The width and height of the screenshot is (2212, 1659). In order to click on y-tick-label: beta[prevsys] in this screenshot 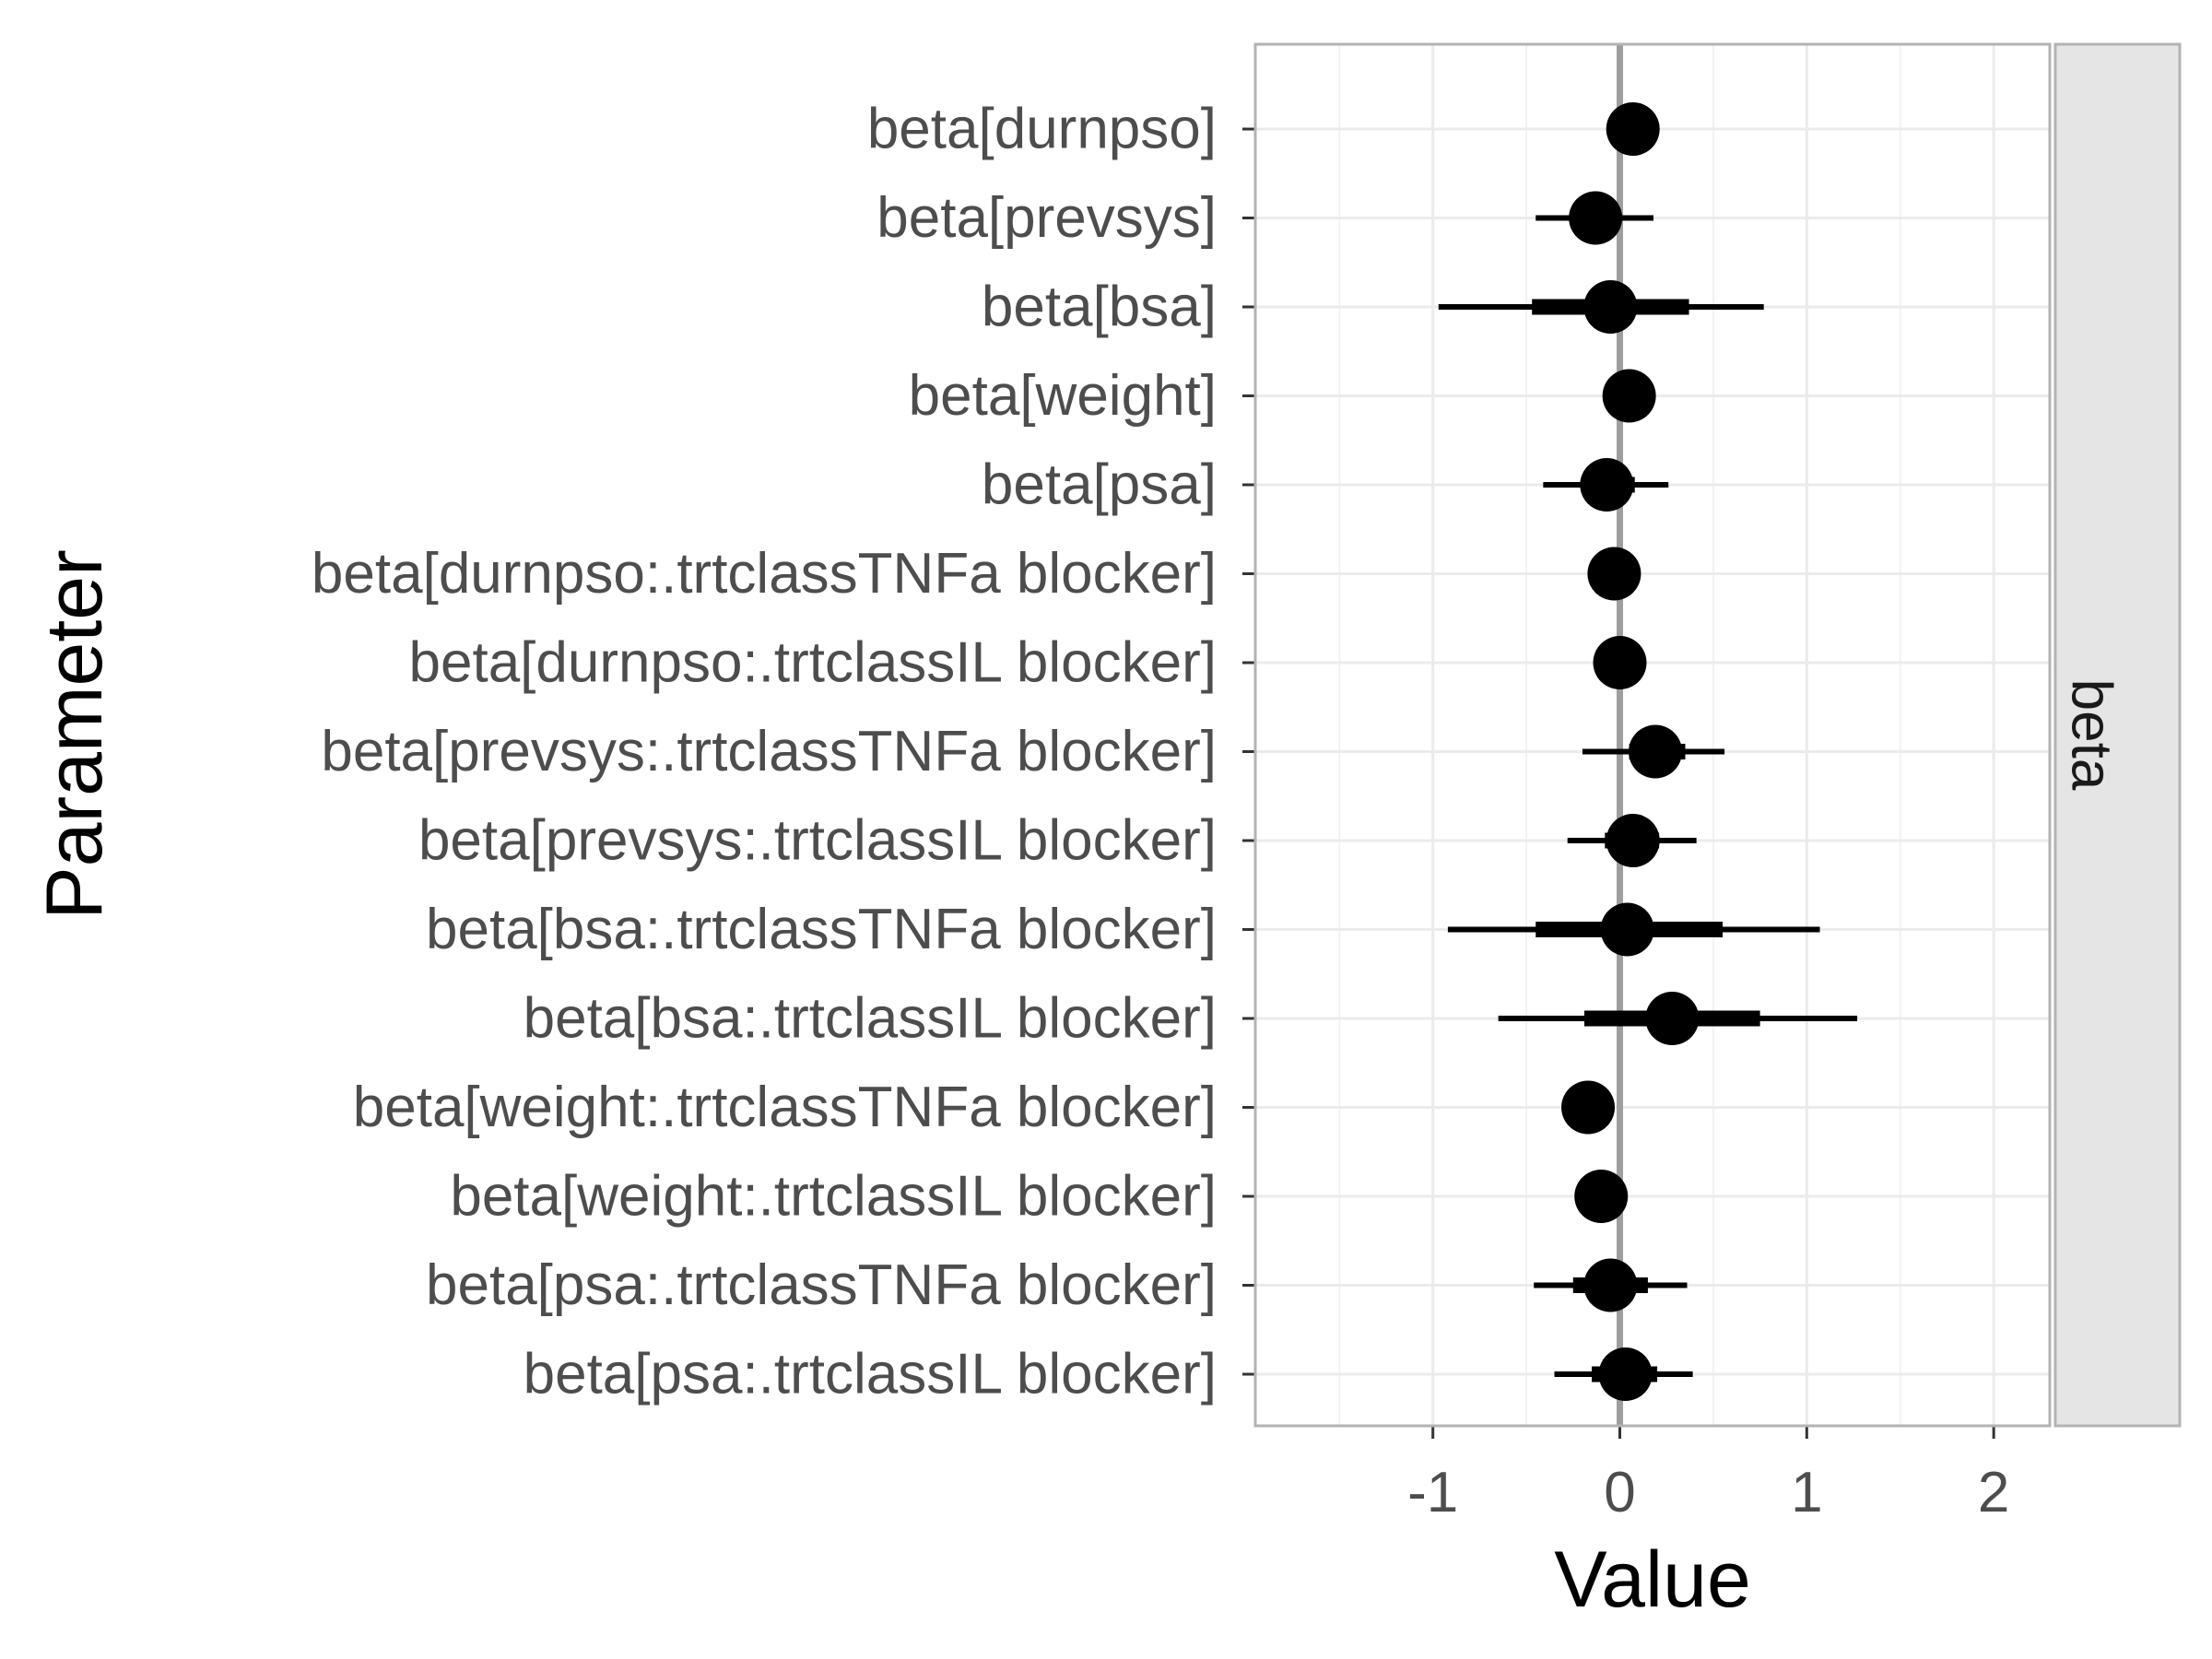, I will do `click(1047, 218)`.